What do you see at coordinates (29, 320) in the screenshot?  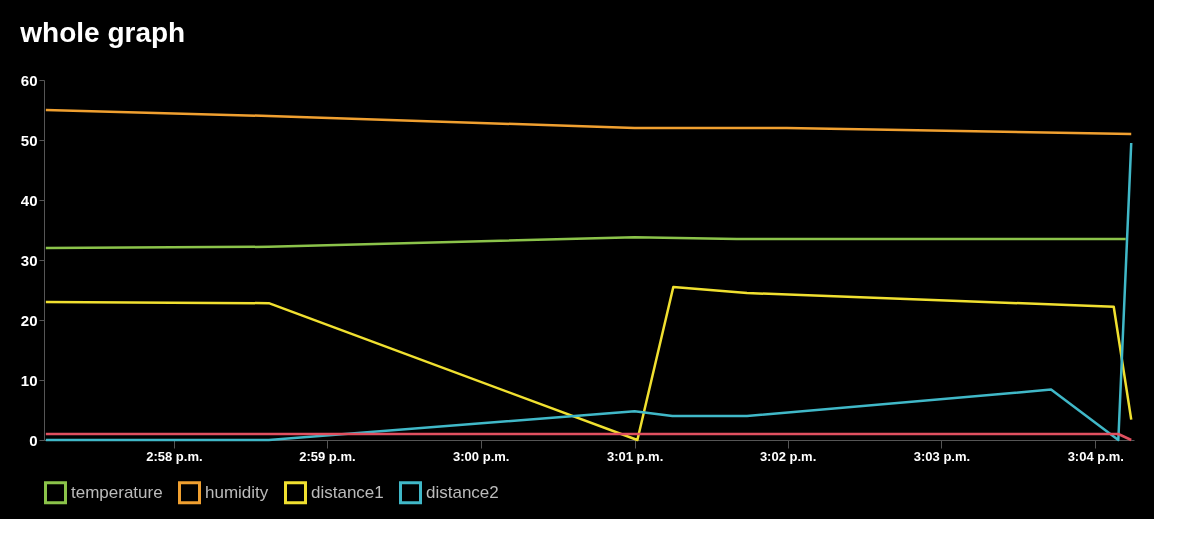 I see `y-tick-label: 20` at bounding box center [29, 320].